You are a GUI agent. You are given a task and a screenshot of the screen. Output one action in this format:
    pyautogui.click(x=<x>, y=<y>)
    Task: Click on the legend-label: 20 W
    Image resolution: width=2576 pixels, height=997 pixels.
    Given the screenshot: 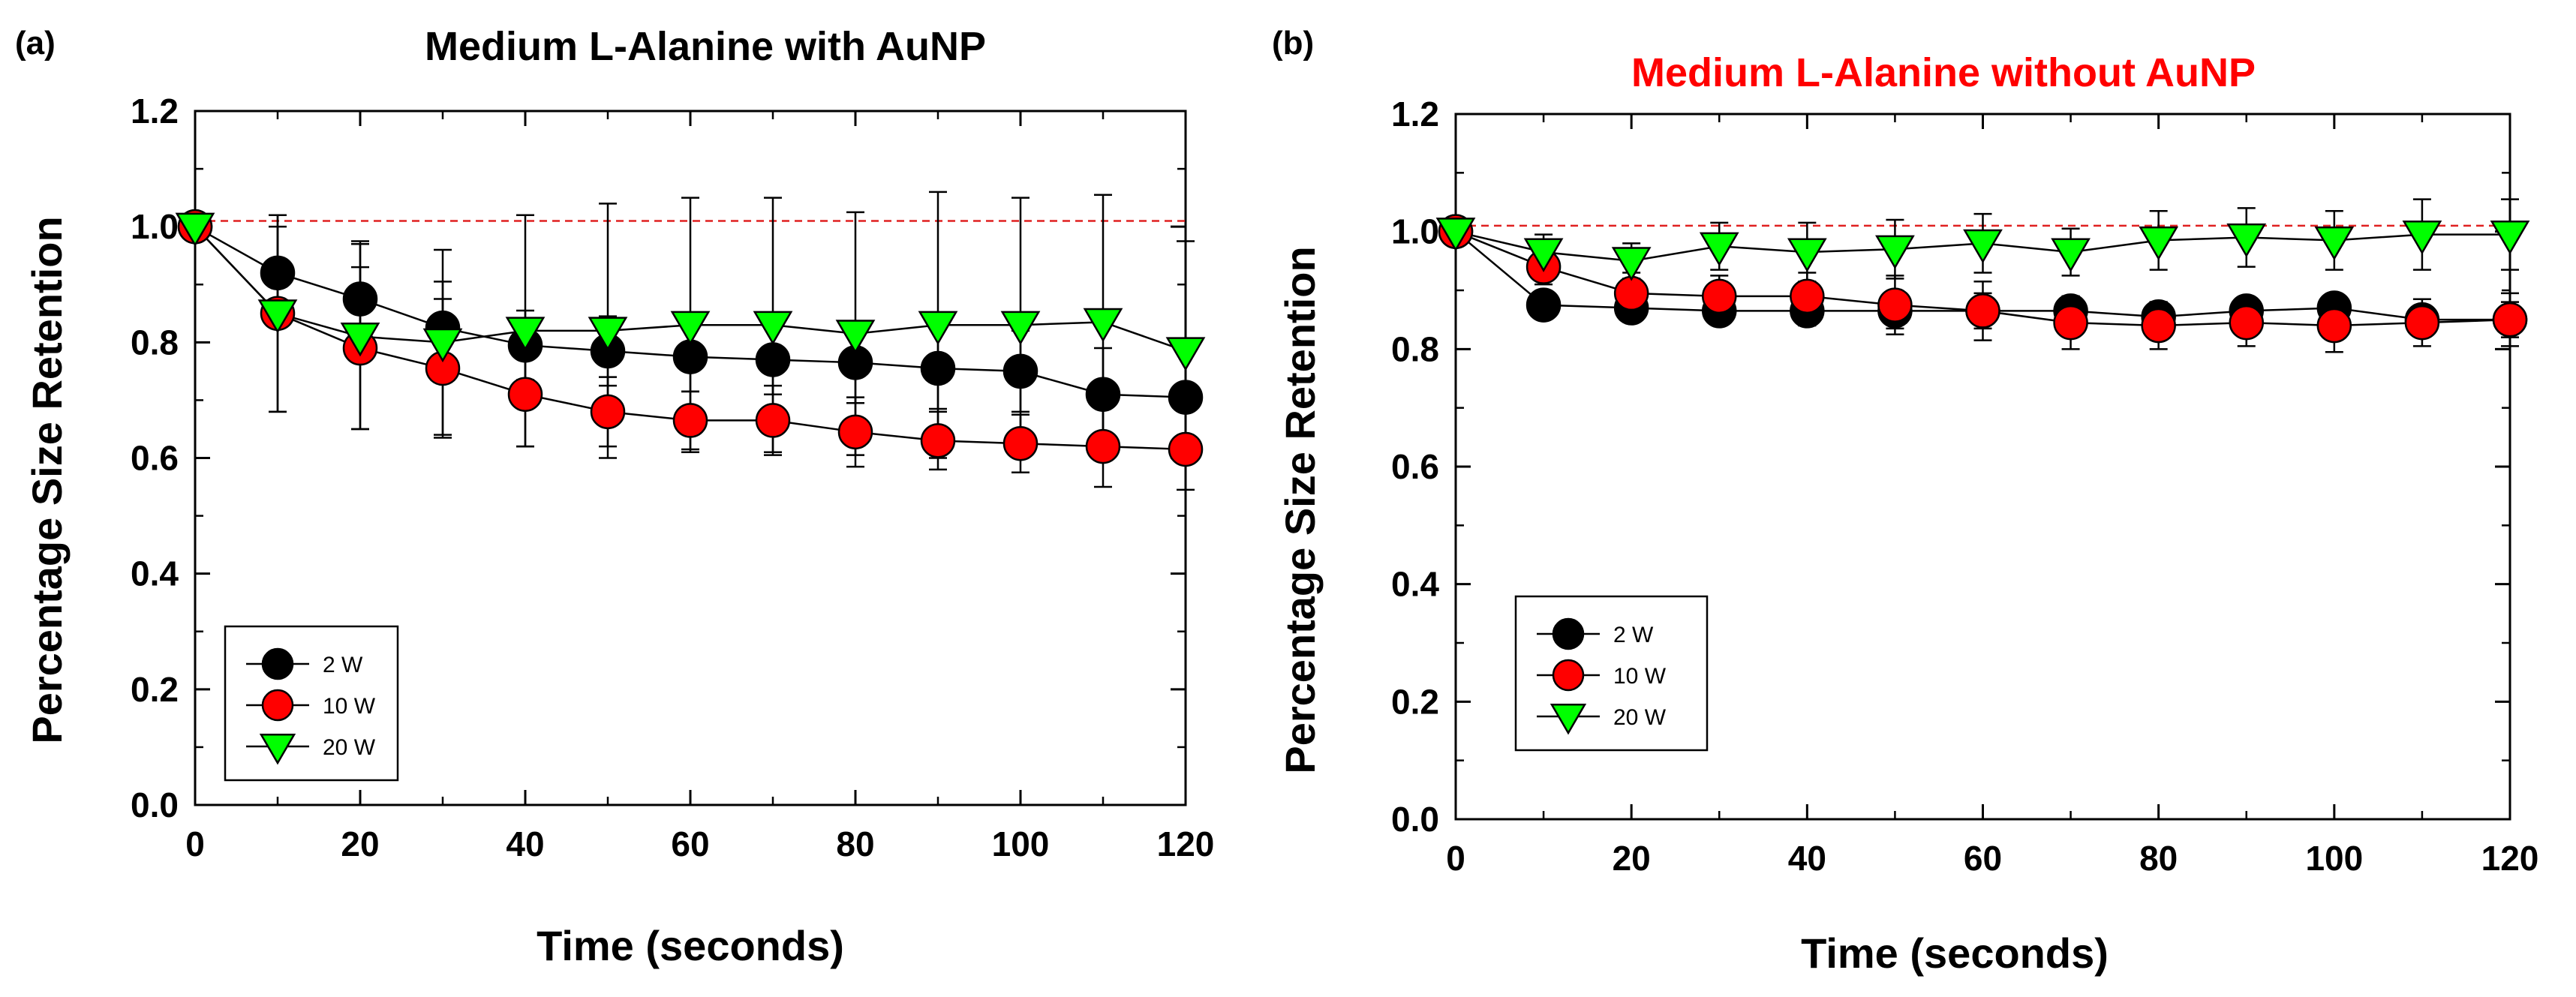 What is the action you would take?
    pyautogui.click(x=349, y=748)
    